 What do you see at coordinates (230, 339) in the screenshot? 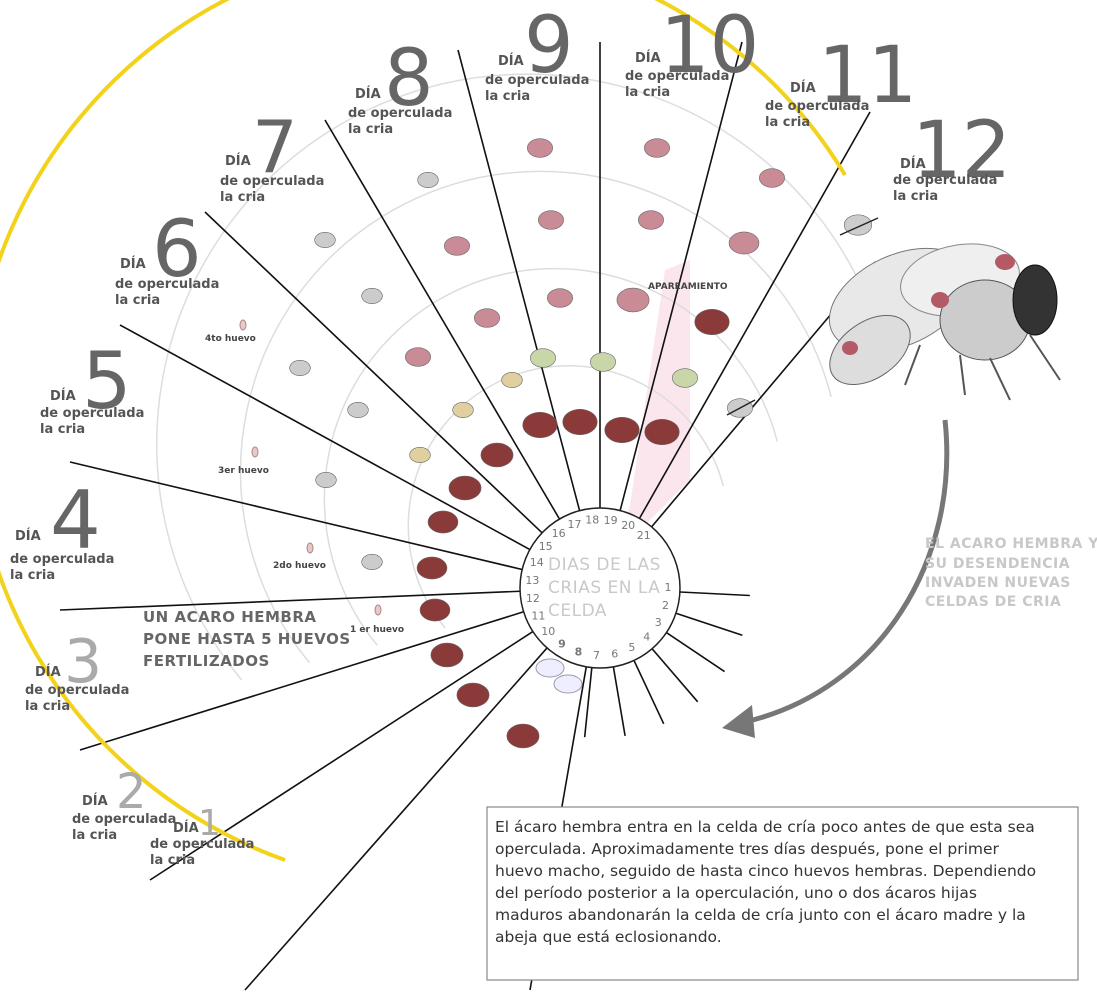
I see `egg-label: 4to huevo` at bounding box center [230, 339].